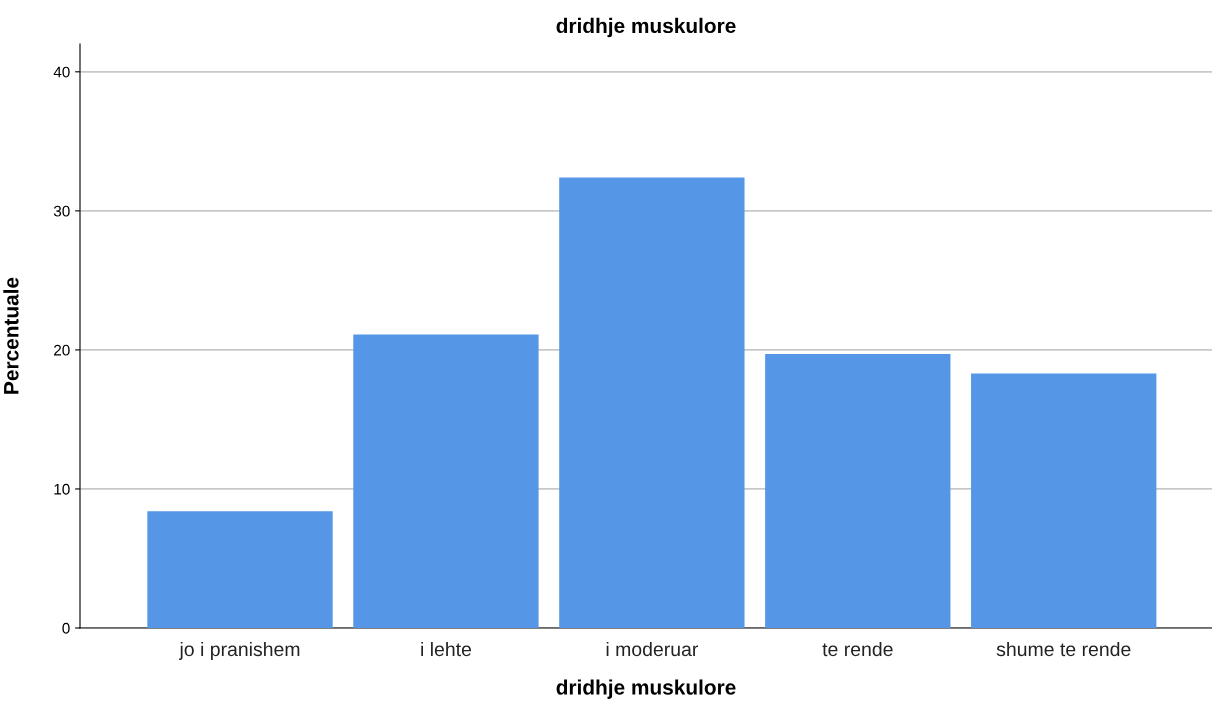 This screenshot has width=1212, height=709. I want to click on chart-title: dridhje muskulore, so click(646, 27).